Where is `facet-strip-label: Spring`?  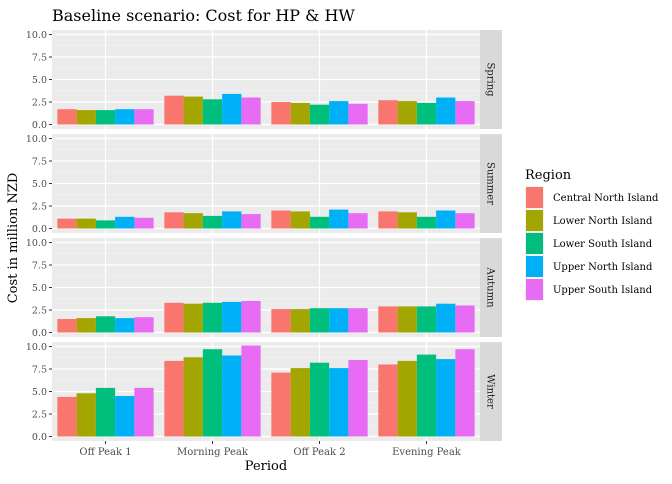
facet-strip-label: Spring is located at coordinates (490, 79).